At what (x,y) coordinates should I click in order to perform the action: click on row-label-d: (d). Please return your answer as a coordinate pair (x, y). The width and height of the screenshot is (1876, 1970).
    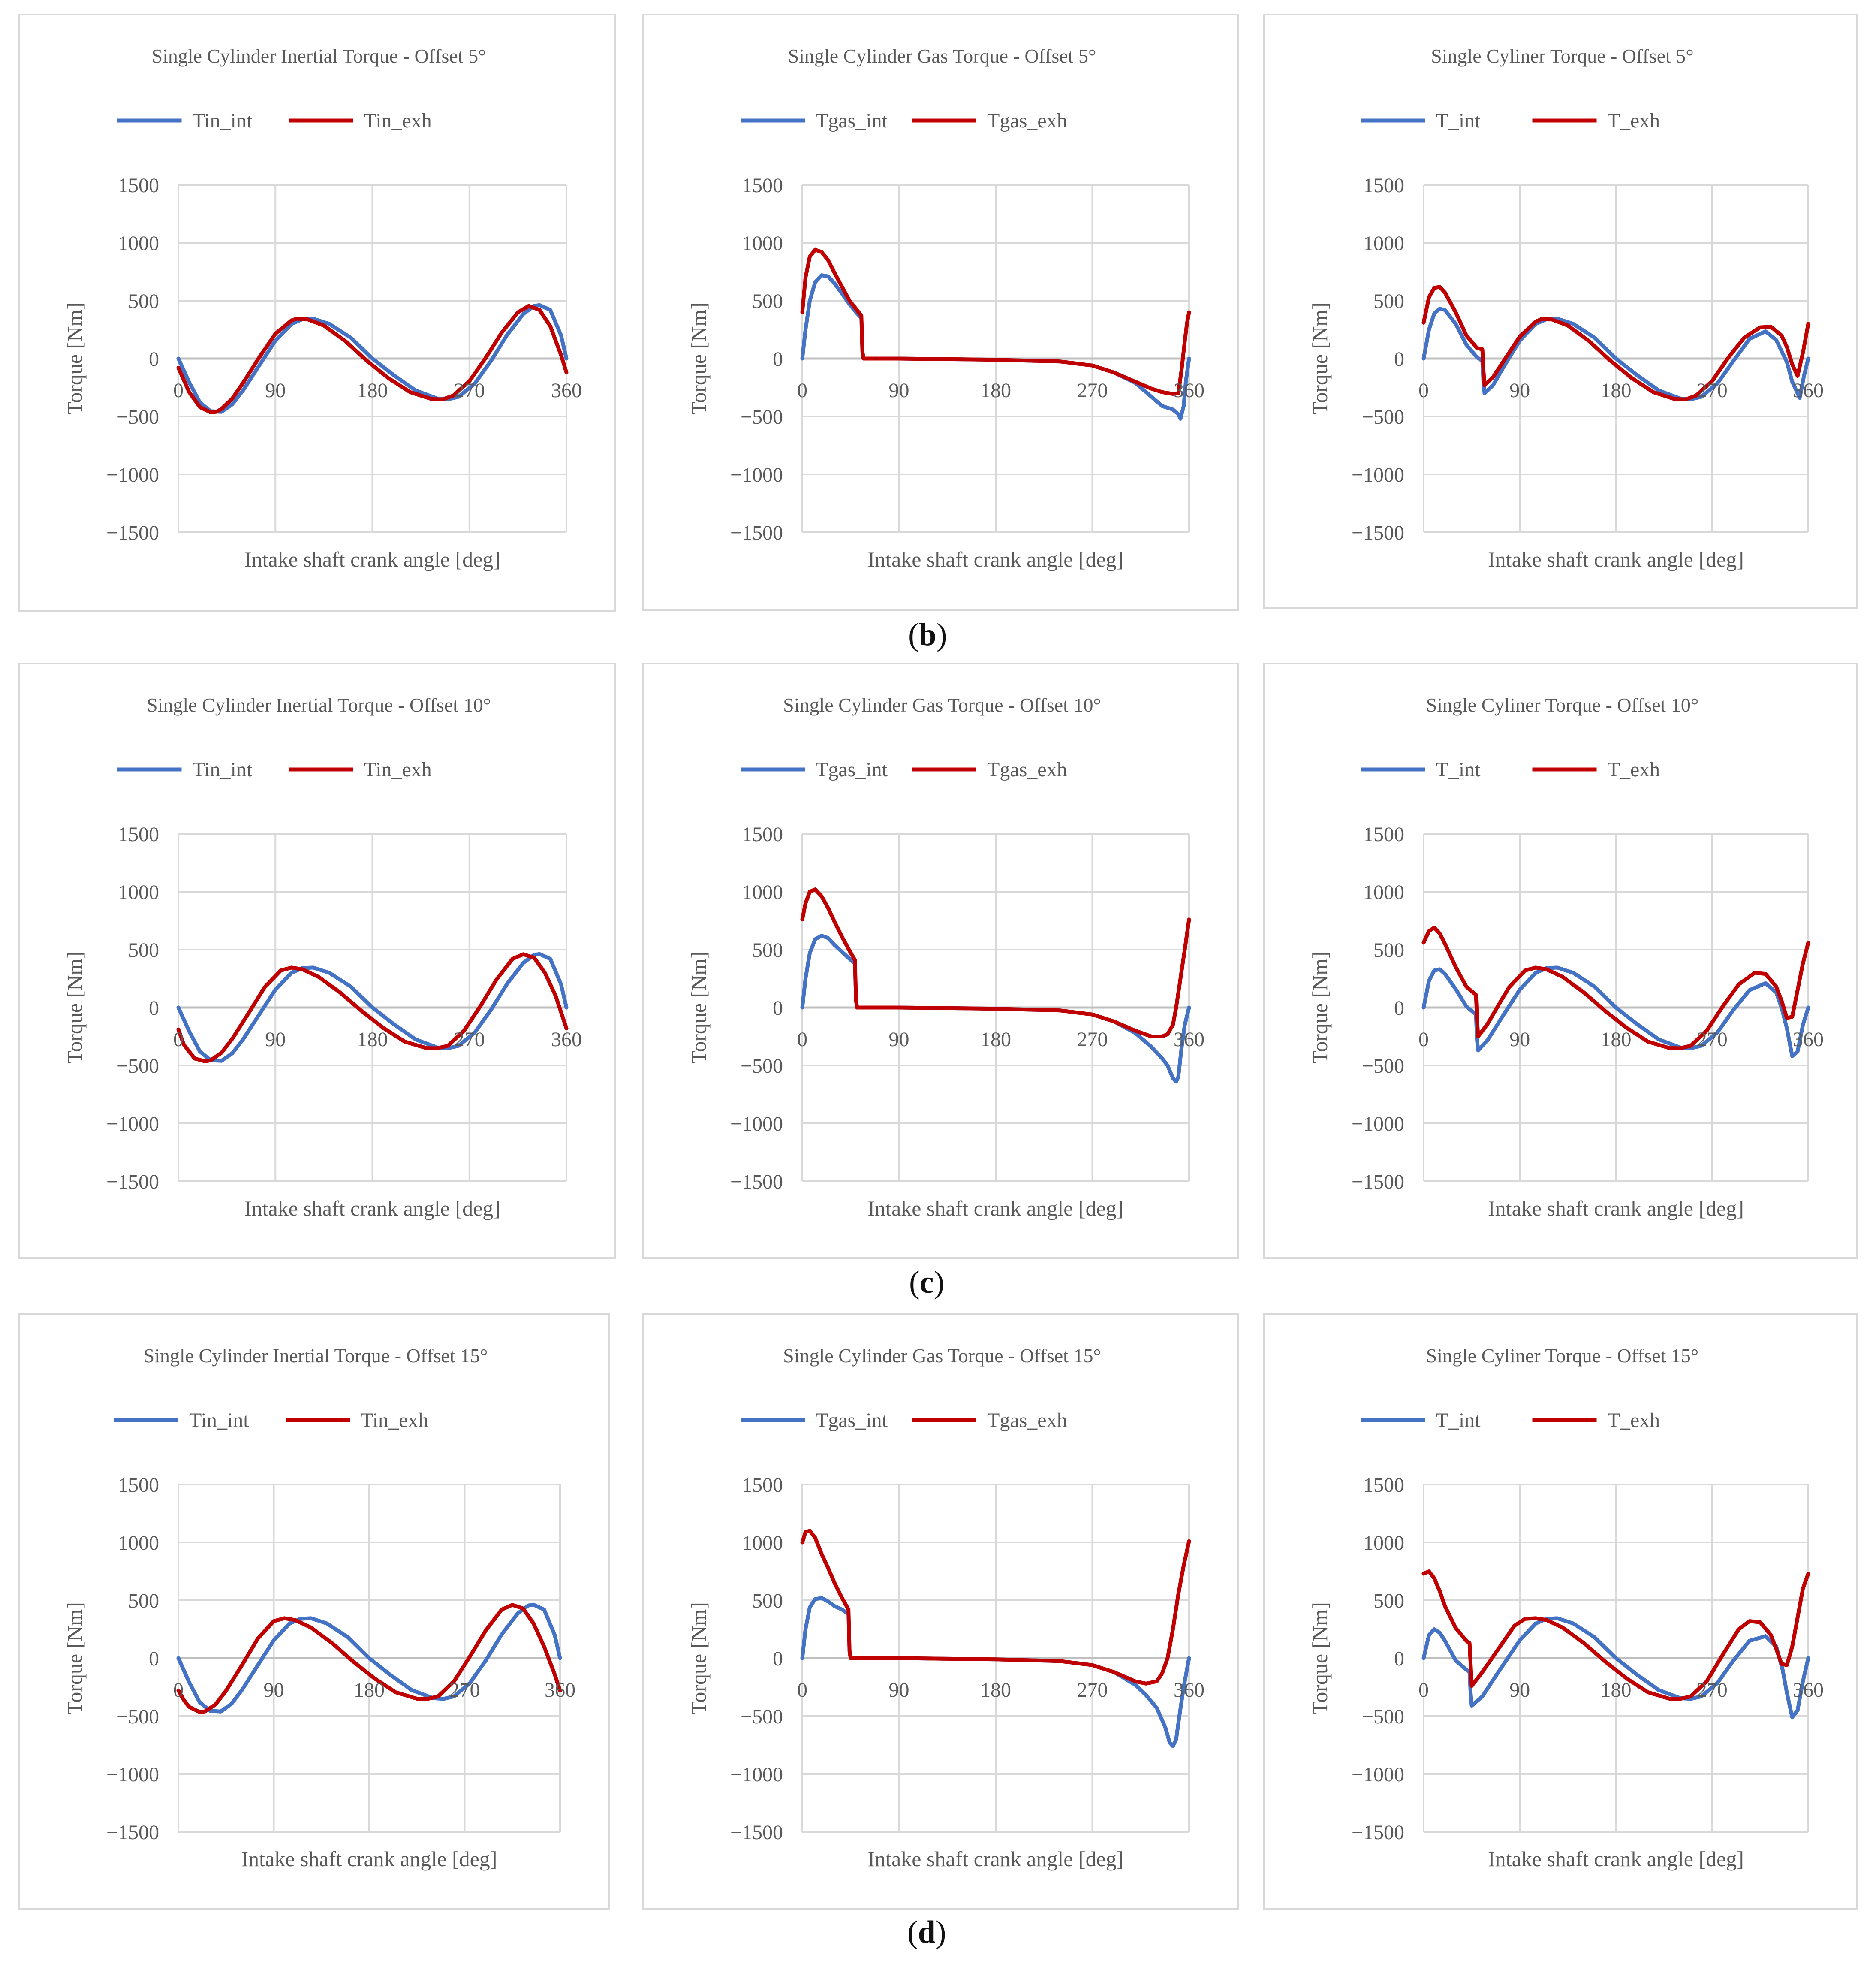
    Looking at the image, I should click on (927, 1932).